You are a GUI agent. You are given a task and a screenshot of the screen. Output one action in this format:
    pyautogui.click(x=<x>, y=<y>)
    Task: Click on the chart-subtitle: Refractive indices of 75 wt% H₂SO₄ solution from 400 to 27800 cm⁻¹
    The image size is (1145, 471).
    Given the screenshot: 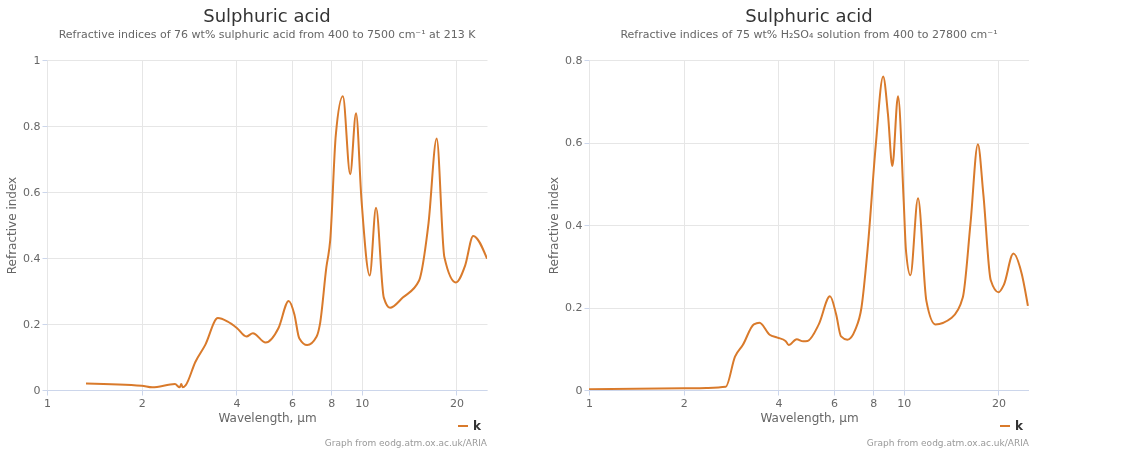 What is the action you would take?
    pyautogui.click(x=809, y=34)
    